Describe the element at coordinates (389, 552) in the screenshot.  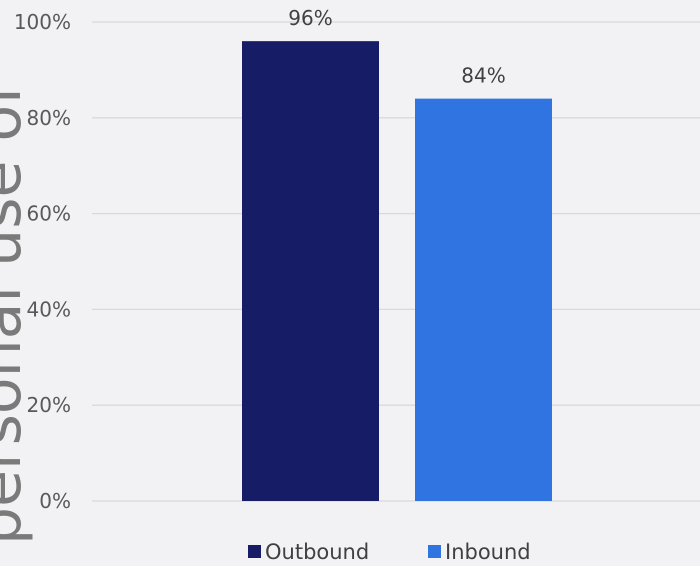
I see `legend: Outbound Inbound` at that location.